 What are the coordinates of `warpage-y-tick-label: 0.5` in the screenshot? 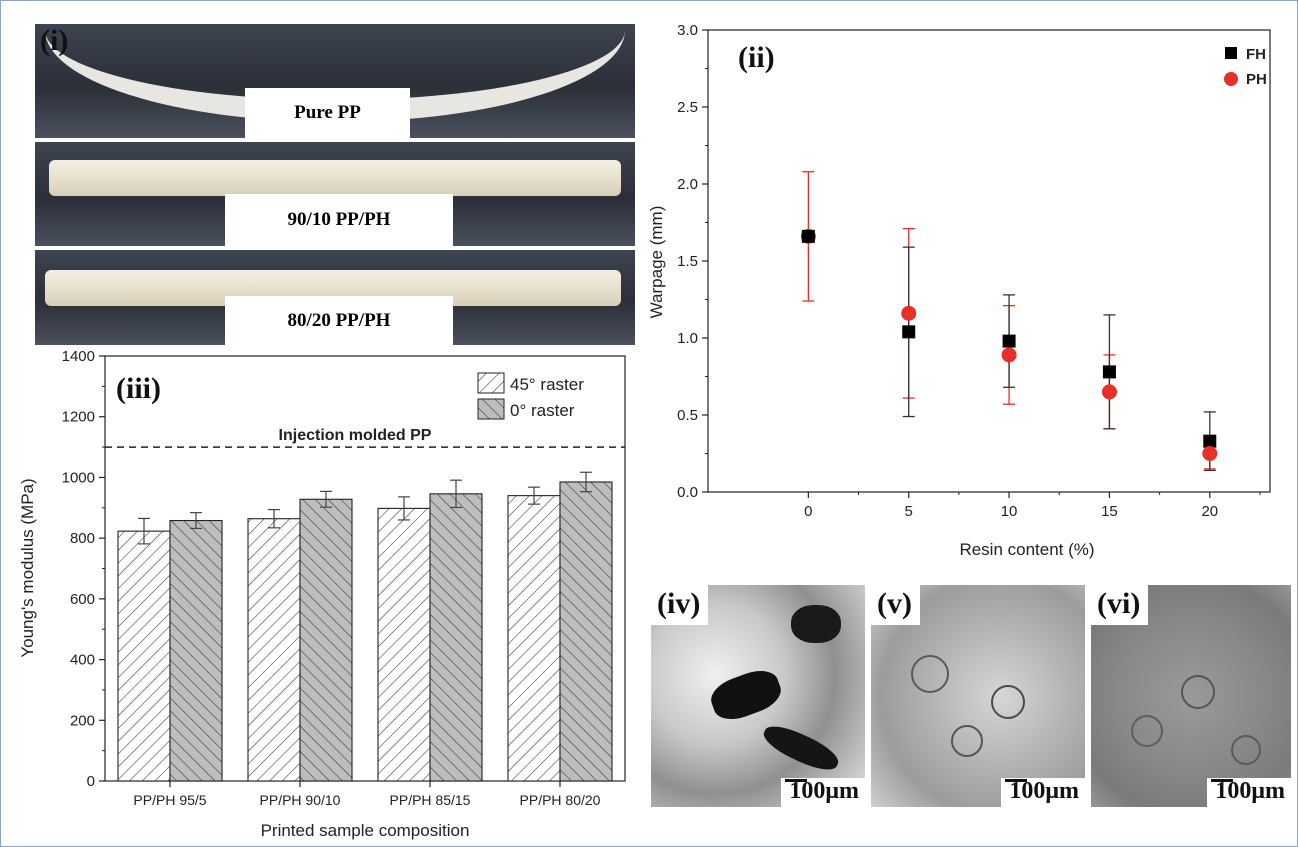 It's located at (687, 415).